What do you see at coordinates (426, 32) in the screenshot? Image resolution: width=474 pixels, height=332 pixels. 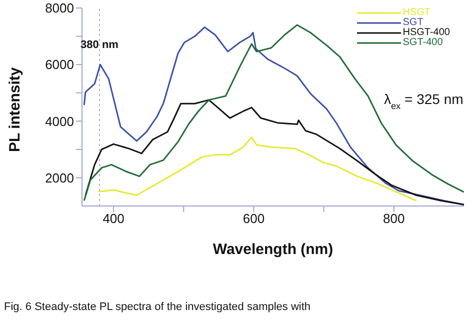 I see `legend-label: HSGT-400` at bounding box center [426, 32].